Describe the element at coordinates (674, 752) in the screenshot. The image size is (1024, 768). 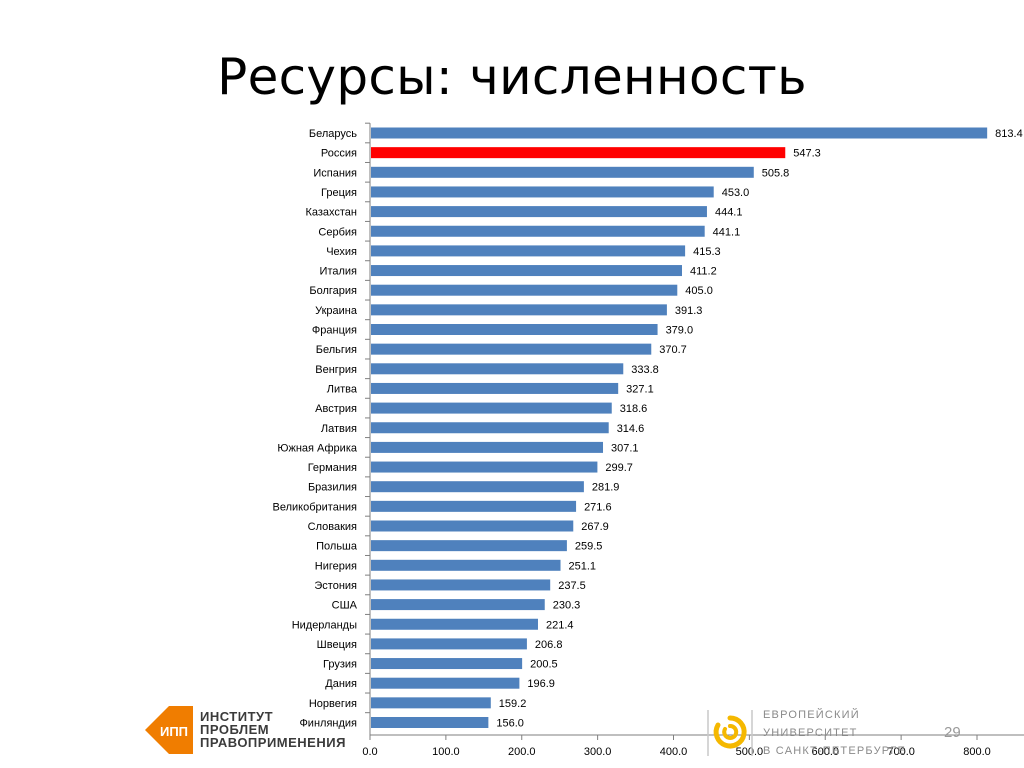
I see `x-tick-label: 400.0` at that location.